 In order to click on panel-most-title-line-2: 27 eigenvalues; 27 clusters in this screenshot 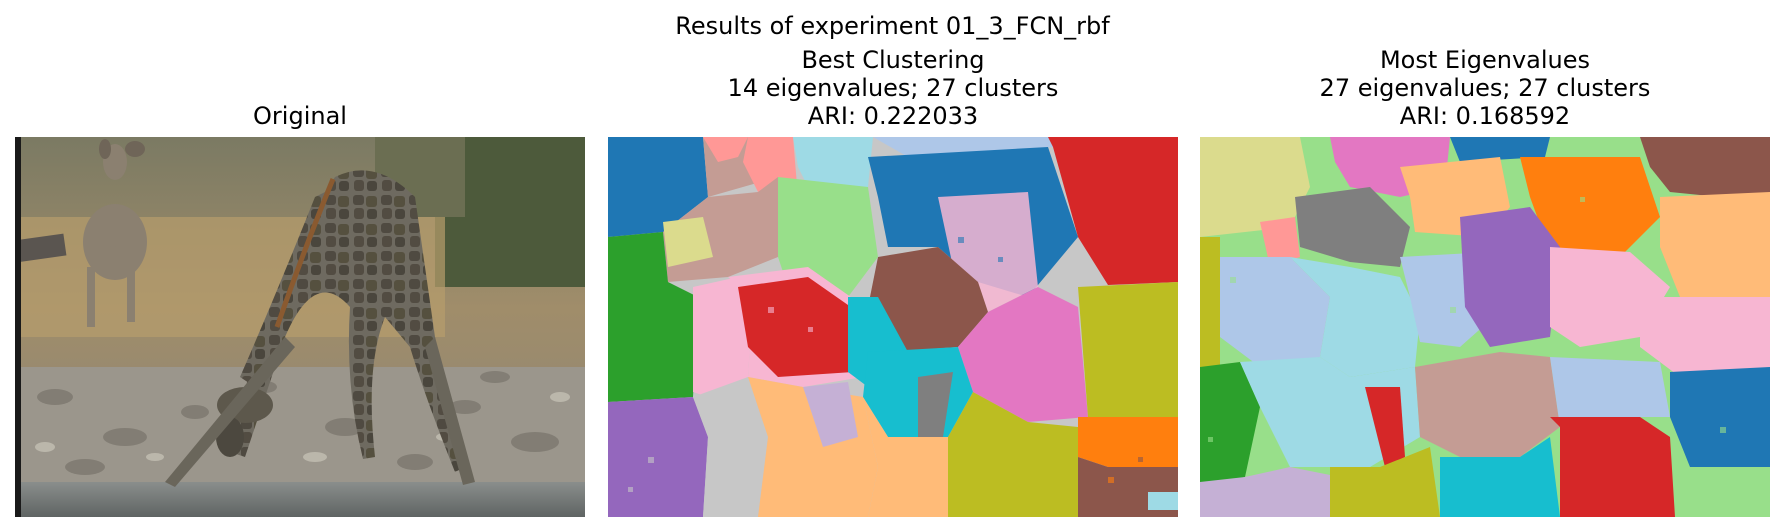, I will do `click(1485, 88)`.